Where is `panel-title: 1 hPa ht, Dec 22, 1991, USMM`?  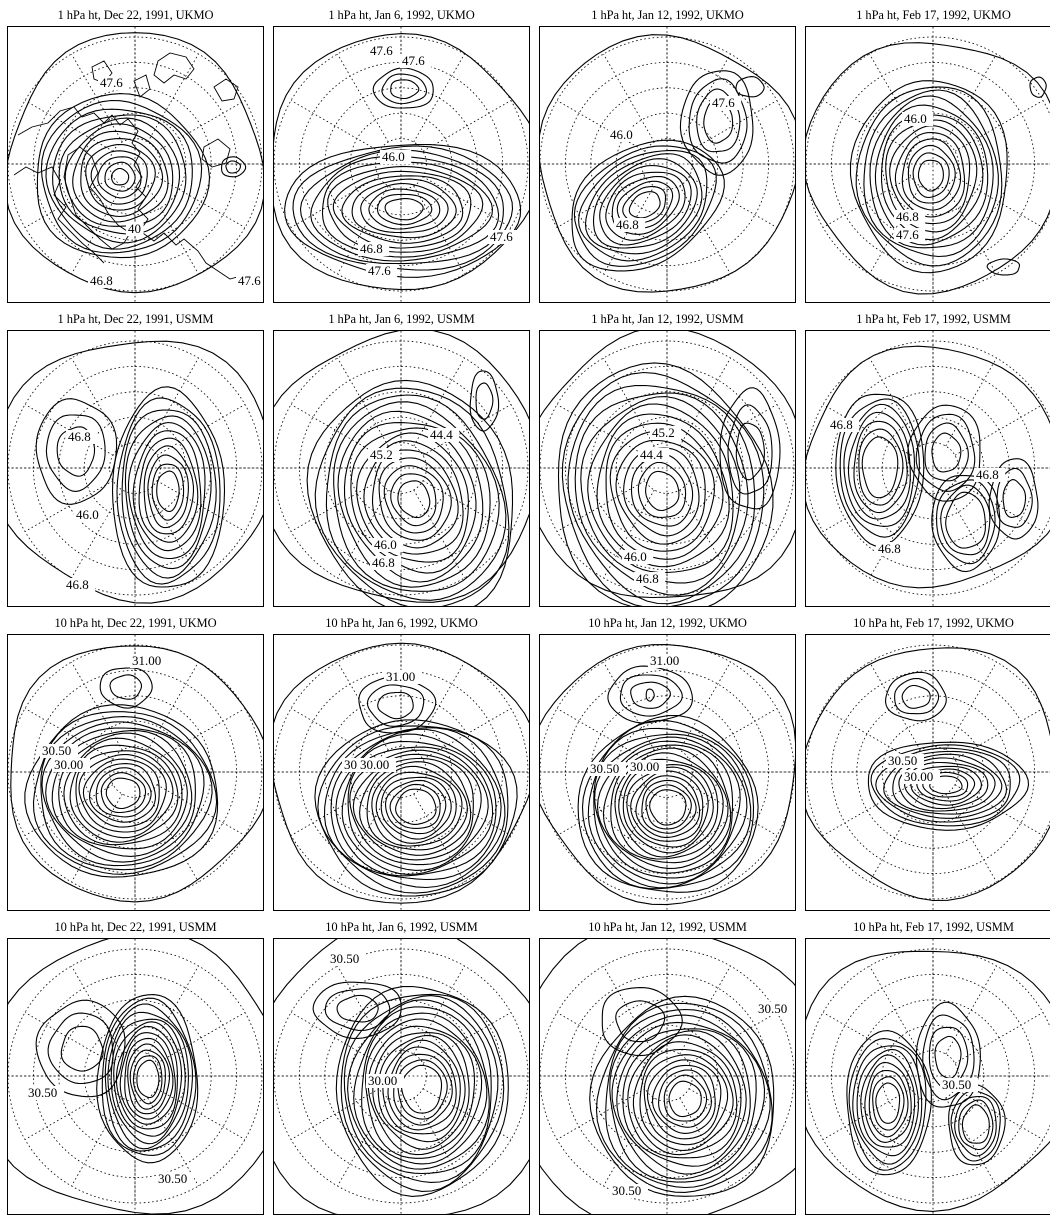 panel-title: 1 hPa ht, Dec 22, 1991, USMM is located at coordinates (135, 319).